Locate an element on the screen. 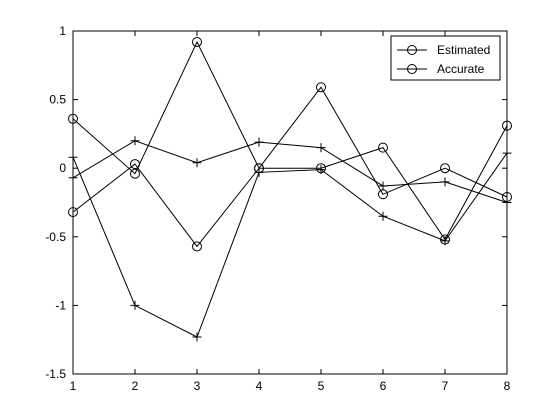 The image size is (560, 420). y-tick-label: -0.5 is located at coordinates (55, 237).